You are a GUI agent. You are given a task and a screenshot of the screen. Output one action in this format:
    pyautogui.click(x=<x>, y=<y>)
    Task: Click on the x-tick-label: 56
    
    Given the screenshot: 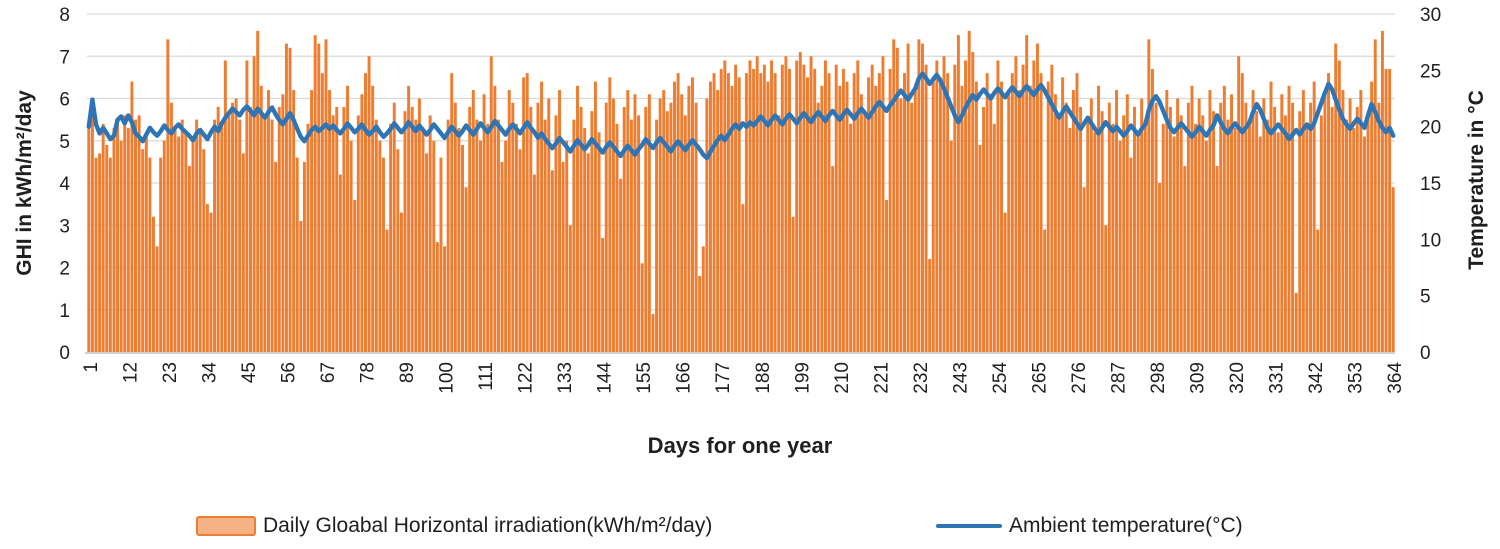 What is the action you would take?
    pyautogui.click(x=288, y=372)
    